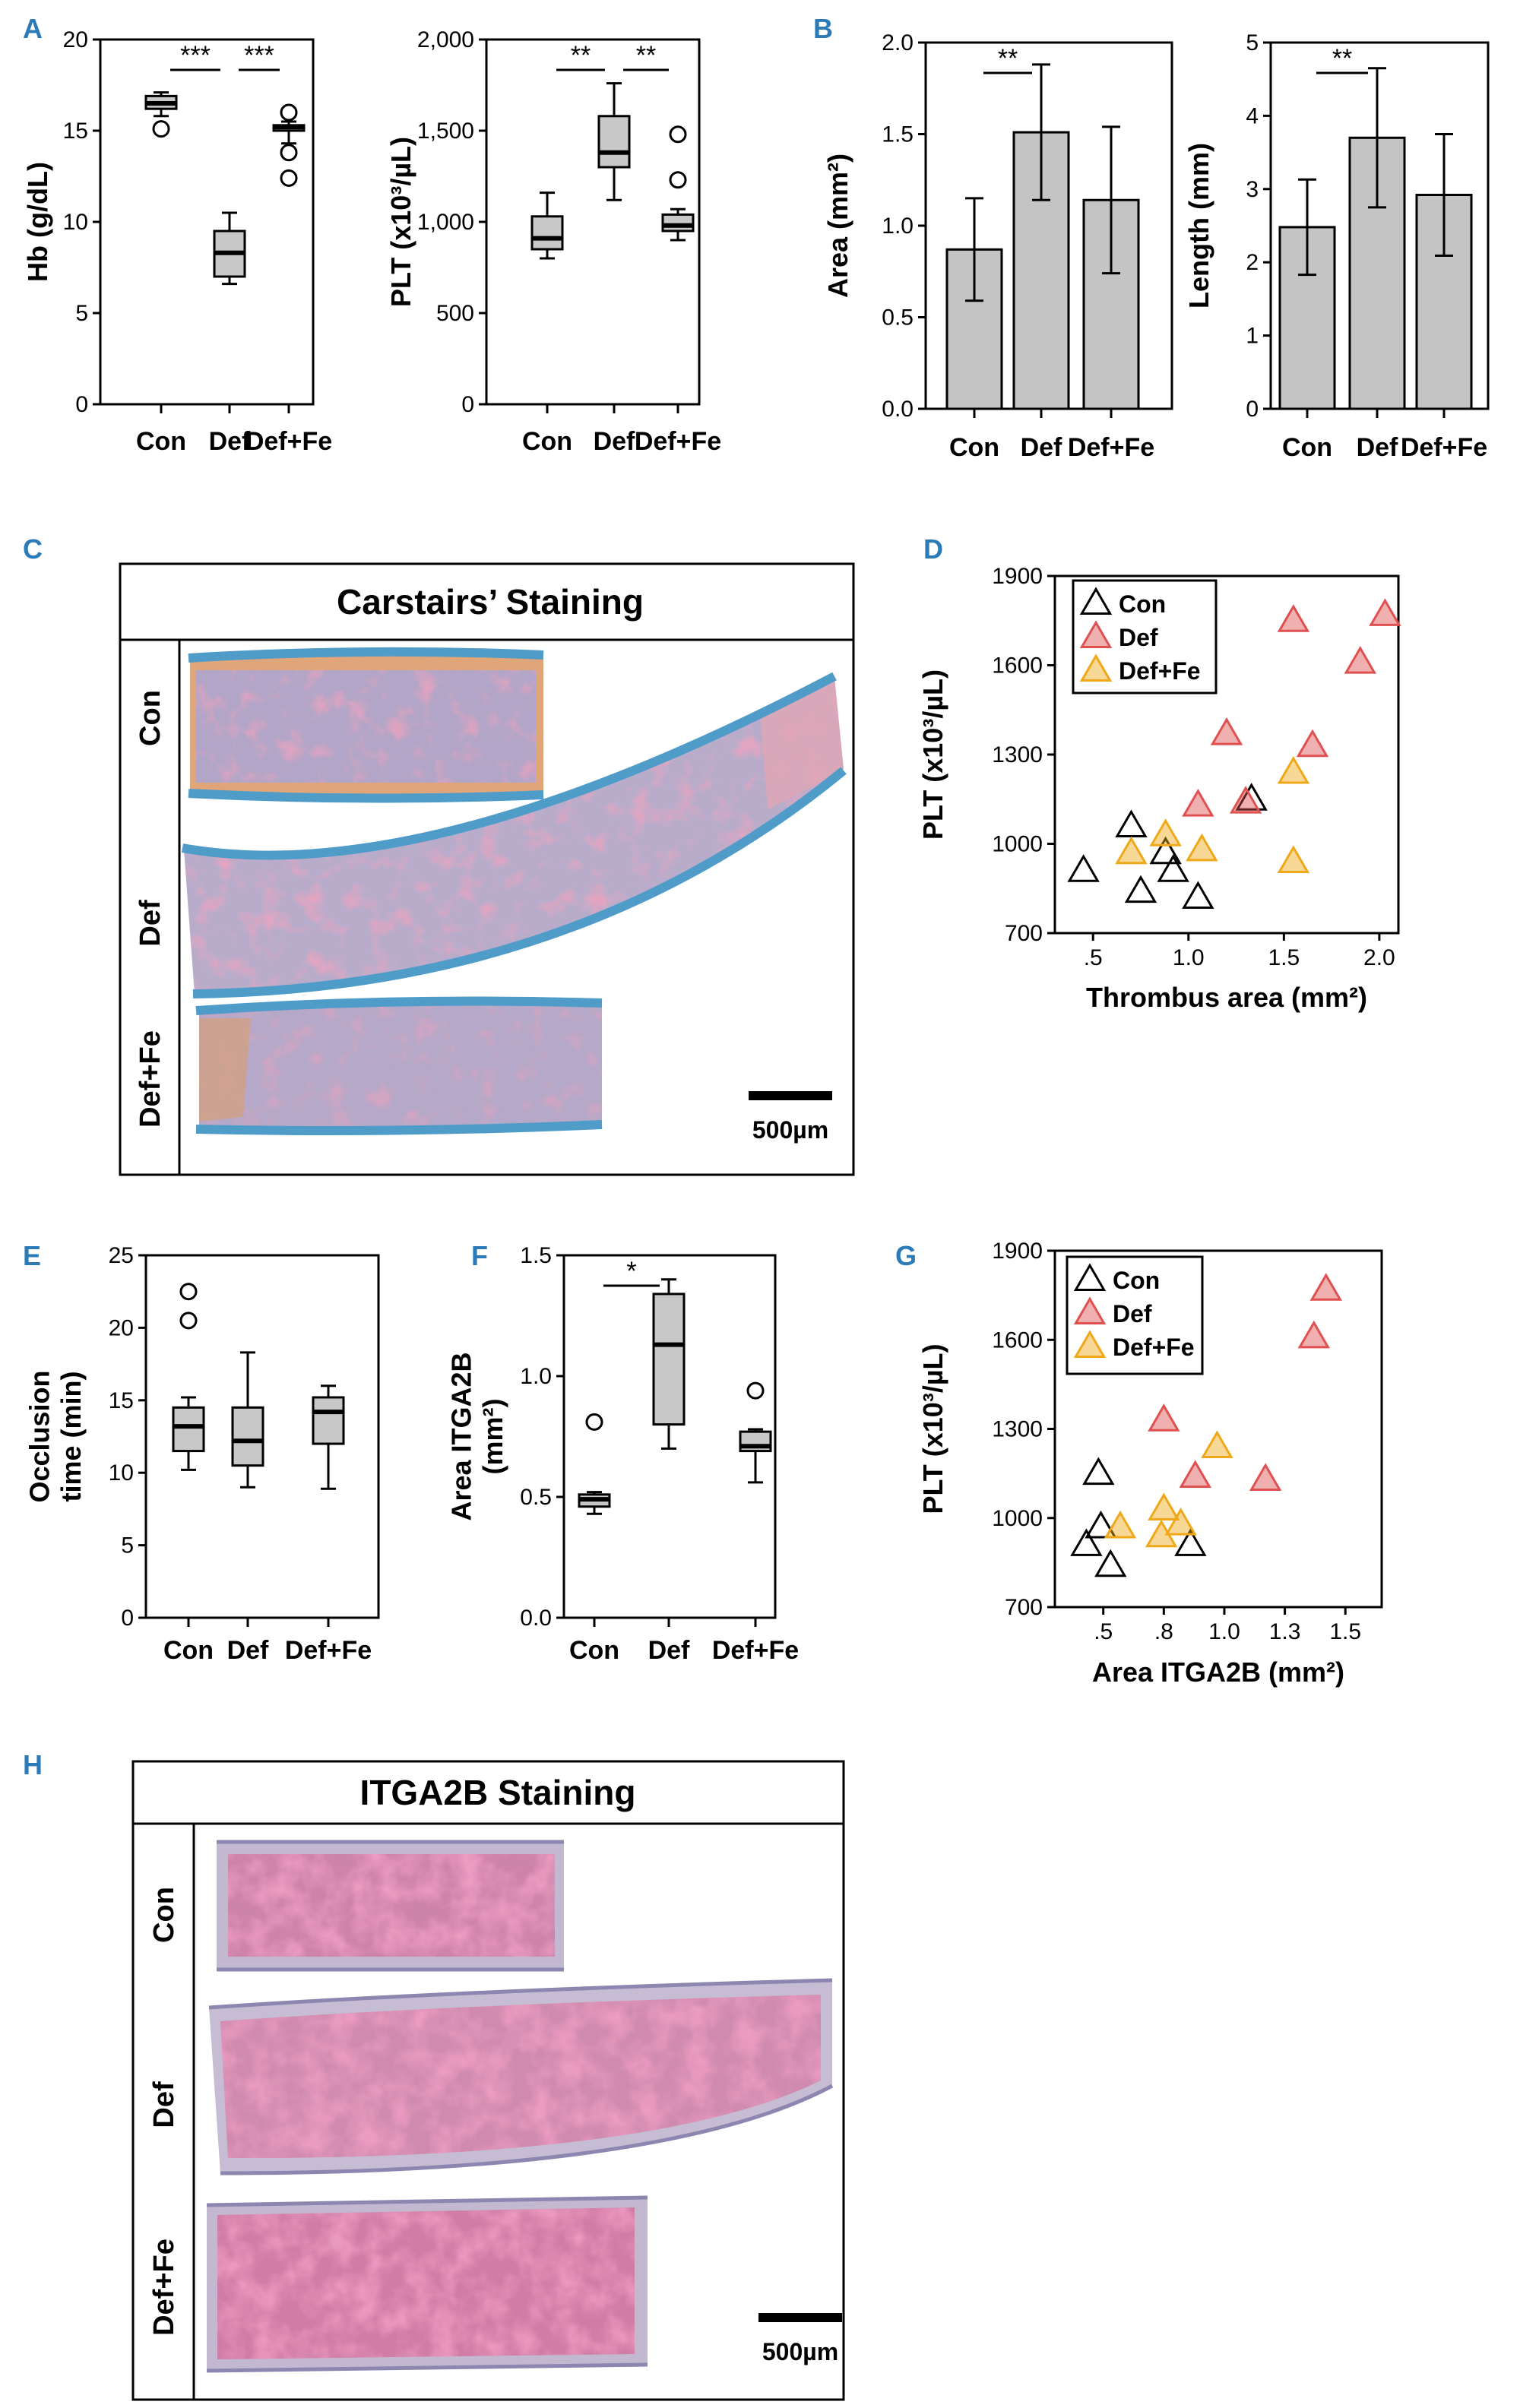 The width and height of the screenshot is (1520, 2408). What do you see at coordinates (514, 835) in the screenshot?
I see `carstairs-def-section` at bounding box center [514, 835].